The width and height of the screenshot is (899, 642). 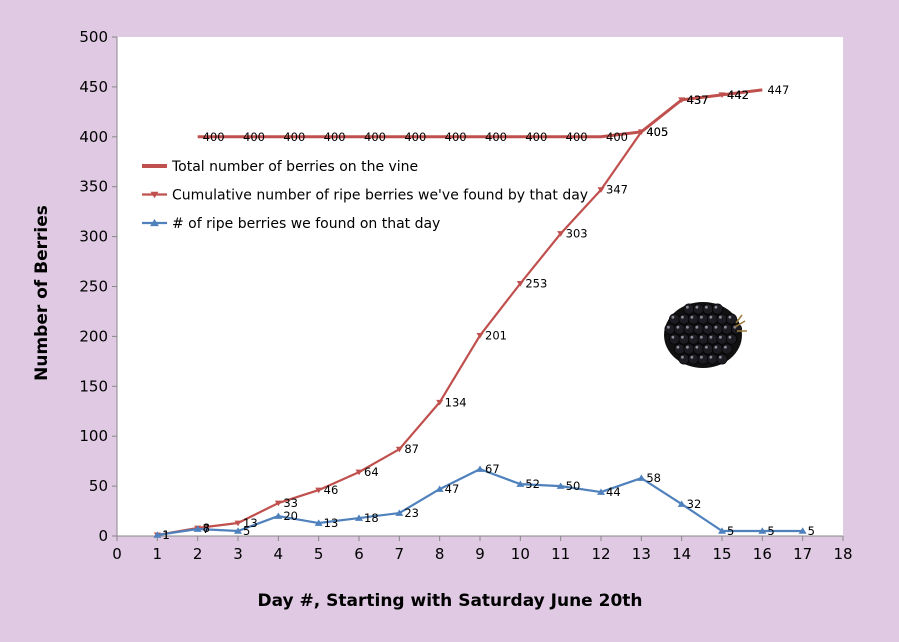 I want to click on x-tick-label: 9, so click(x=480, y=554).